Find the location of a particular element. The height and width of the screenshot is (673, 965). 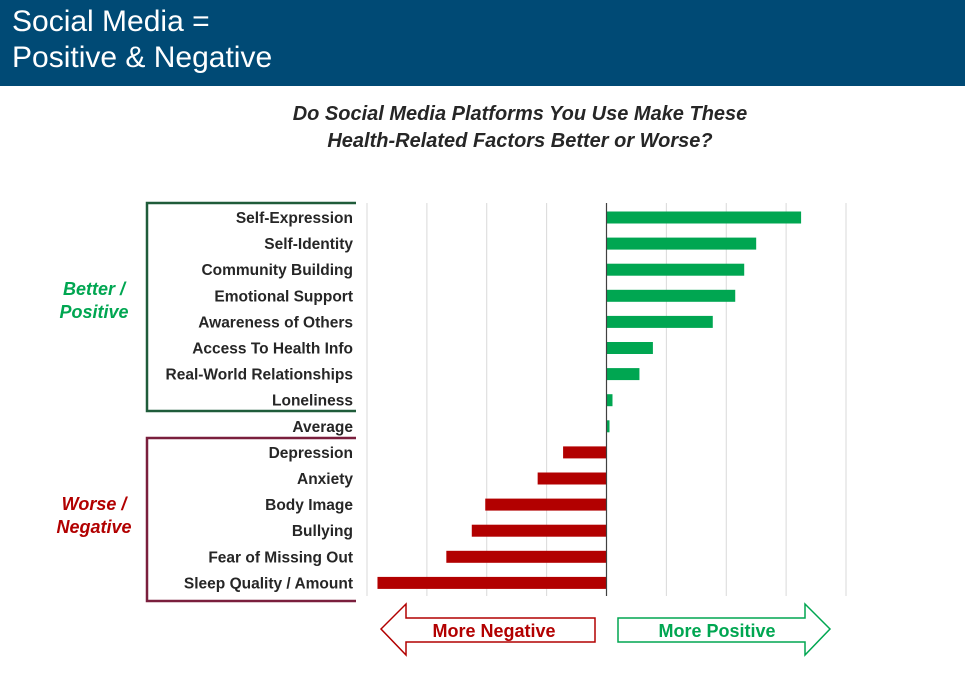

bar-depression is located at coordinates (585, 452).